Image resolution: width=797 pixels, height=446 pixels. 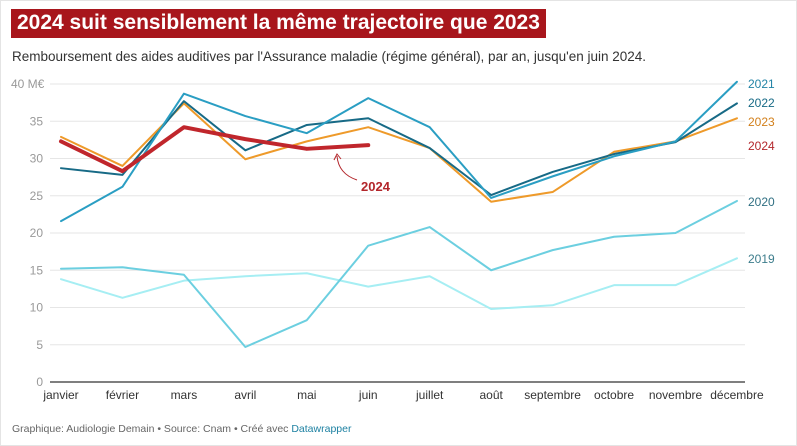 What do you see at coordinates (429, 395) in the screenshot?
I see `x-tick-label: juillet` at bounding box center [429, 395].